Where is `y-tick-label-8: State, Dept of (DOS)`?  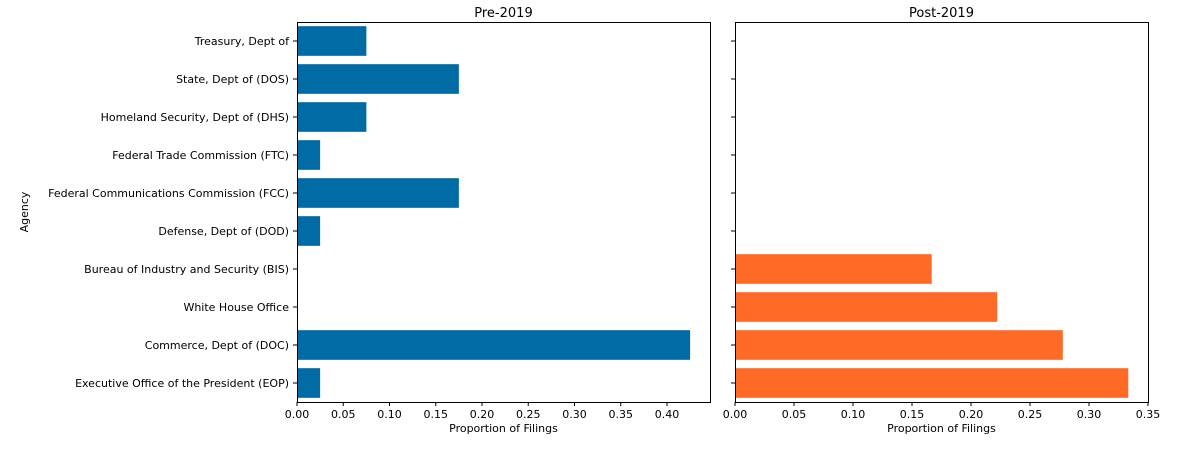 y-tick-label-8: State, Dept of (DOS) is located at coordinates (232, 79).